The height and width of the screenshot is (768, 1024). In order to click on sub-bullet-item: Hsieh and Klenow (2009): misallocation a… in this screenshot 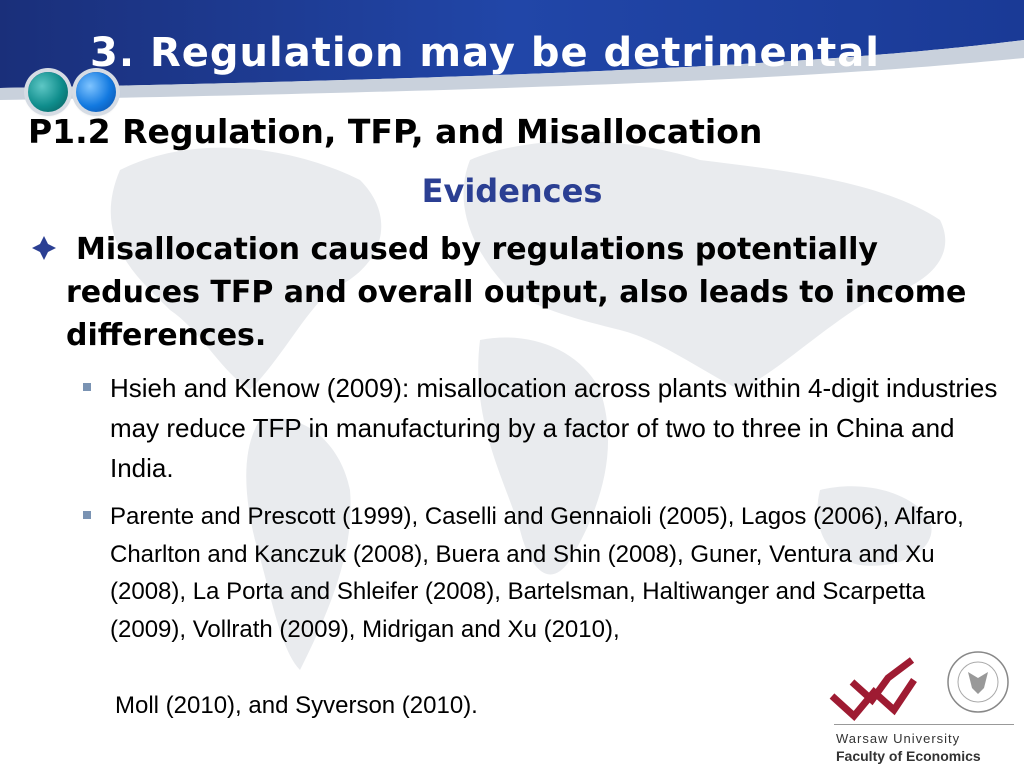, I will do `click(540, 428)`.